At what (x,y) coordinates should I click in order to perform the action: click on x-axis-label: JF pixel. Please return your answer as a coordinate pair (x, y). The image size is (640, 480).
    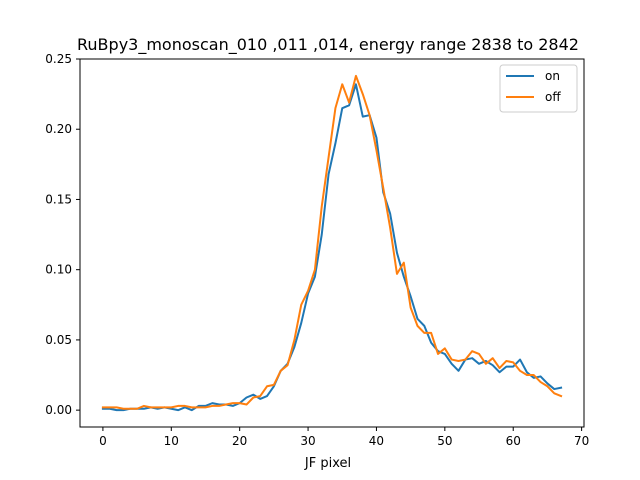
    Looking at the image, I should click on (327, 463).